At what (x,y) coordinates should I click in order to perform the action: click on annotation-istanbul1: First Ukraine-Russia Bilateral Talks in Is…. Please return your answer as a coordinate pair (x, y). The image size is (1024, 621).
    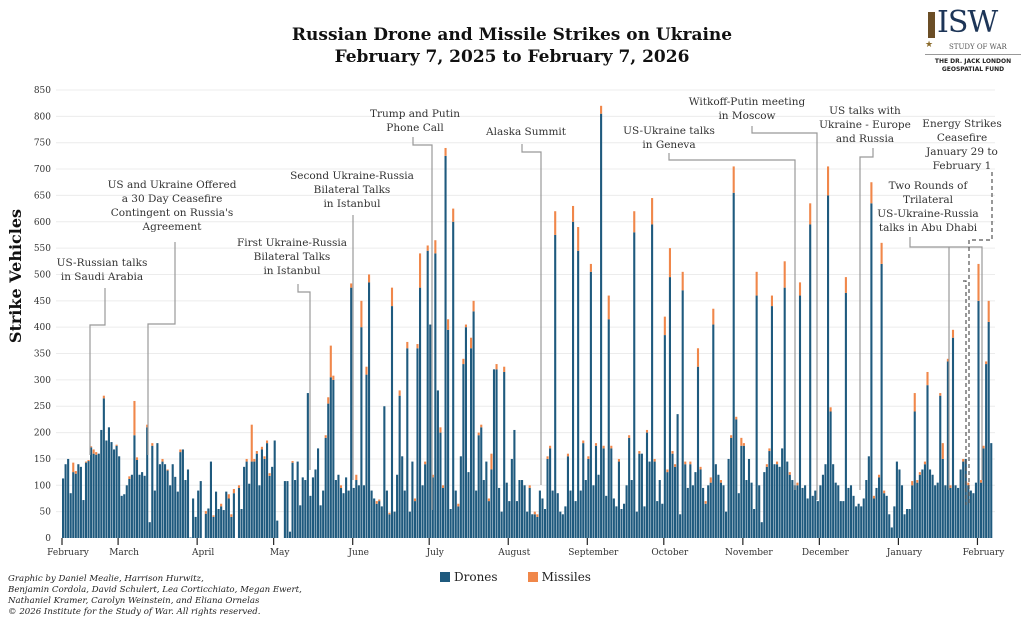
    Looking at the image, I should click on (292, 257).